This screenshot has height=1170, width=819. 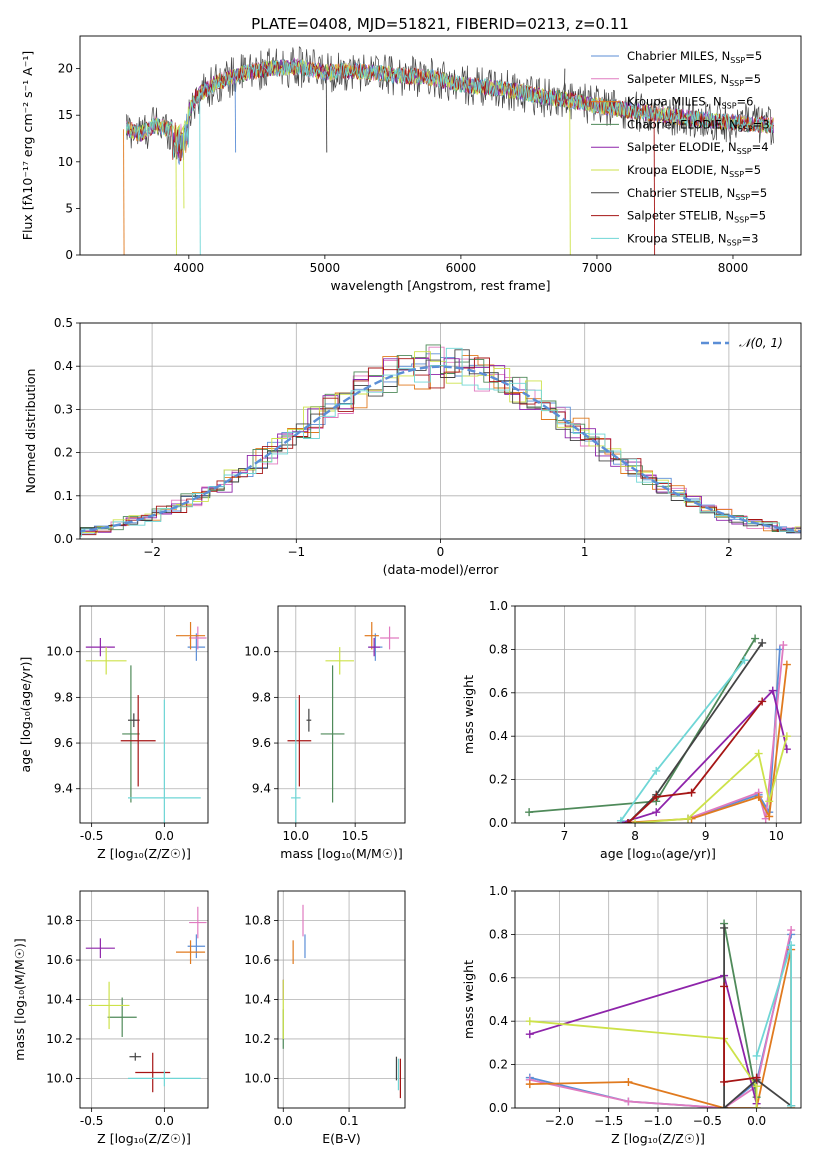 I want to click on weight-line-salpeter-stelib, so click(x=695, y=761).